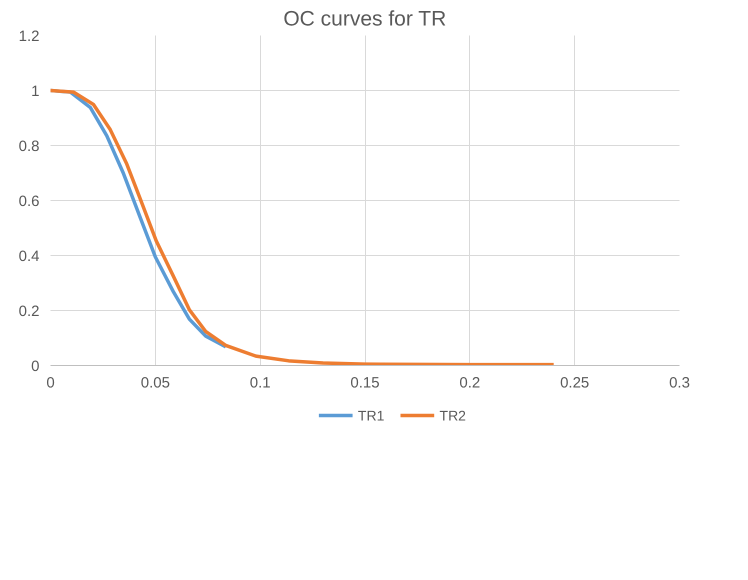  I want to click on y-tick-label: 0.8, so click(29, 146).